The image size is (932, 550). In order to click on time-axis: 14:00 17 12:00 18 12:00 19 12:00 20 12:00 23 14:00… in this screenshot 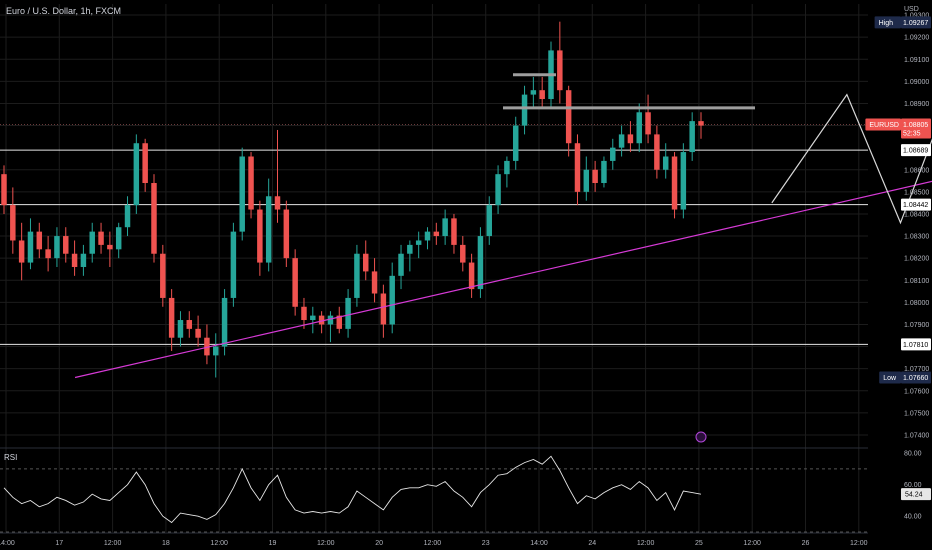, I will do `click(434, 539)`.